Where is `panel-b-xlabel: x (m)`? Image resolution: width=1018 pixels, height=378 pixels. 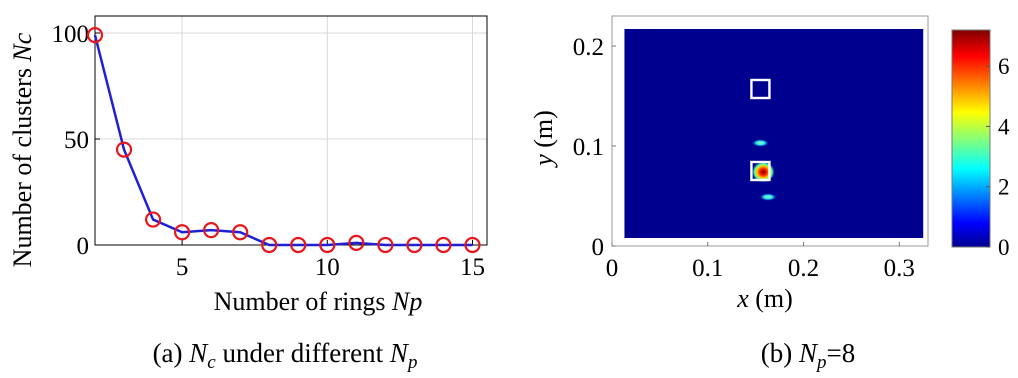 panel-b-xlabel: x (m) is located at coordinates (764, 298).